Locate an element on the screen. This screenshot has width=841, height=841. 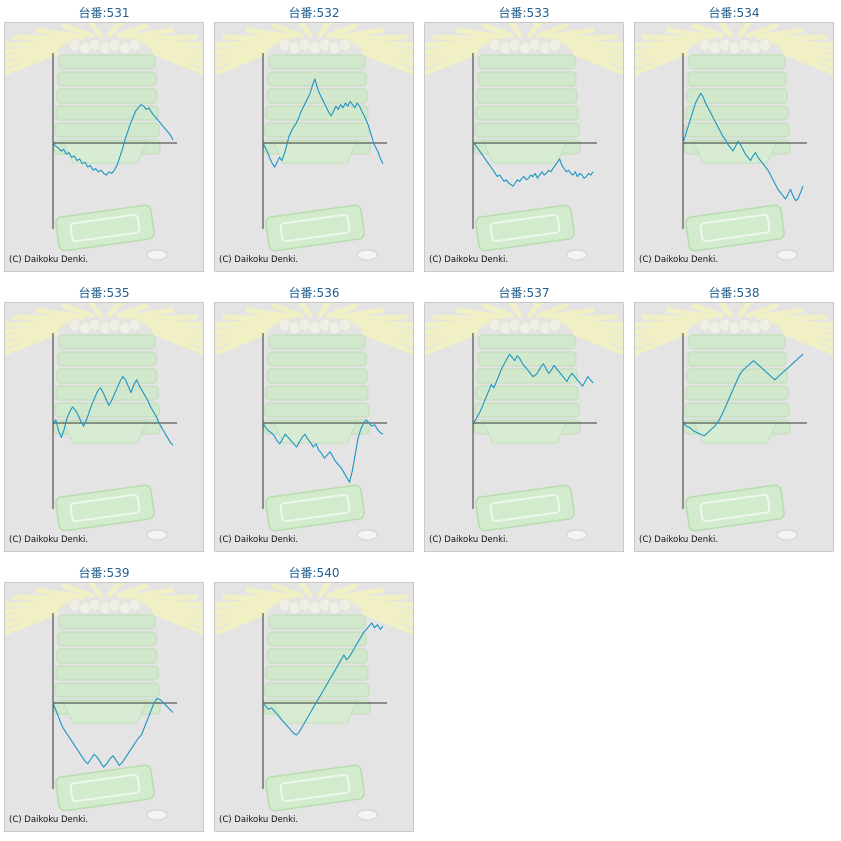
chart-panel: 台番:537 (C) Daikoku Denki. is located at coordinates (524, 418).